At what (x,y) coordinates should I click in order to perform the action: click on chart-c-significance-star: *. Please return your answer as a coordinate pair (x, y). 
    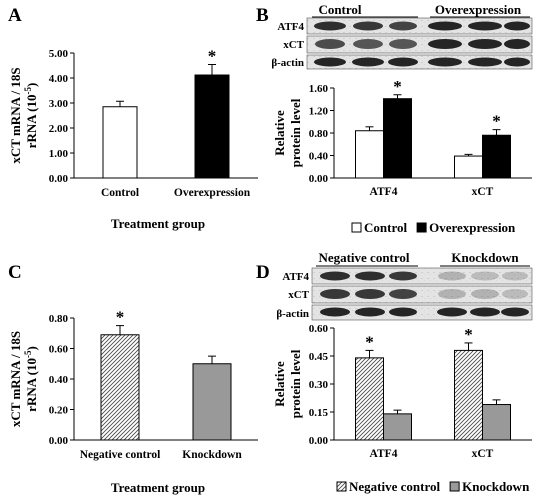
    Looking at the image, I should click on (120, 317).